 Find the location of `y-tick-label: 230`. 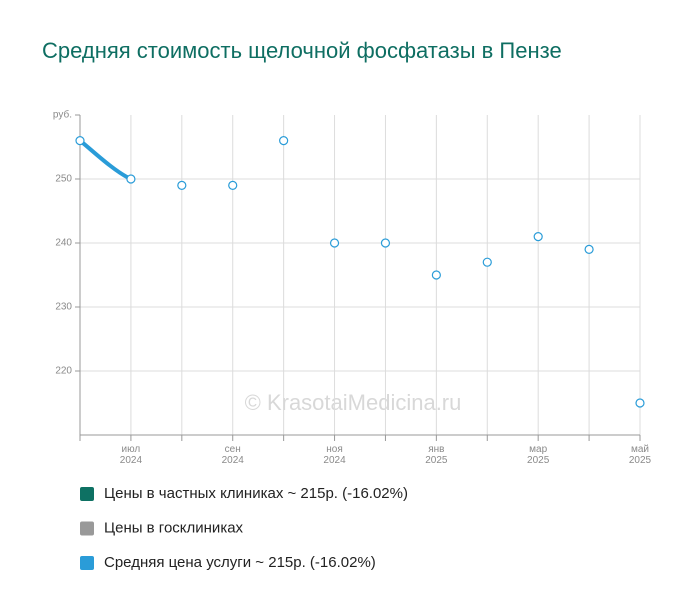

y-tick-label: 230 is located at coordinates (63, 307).